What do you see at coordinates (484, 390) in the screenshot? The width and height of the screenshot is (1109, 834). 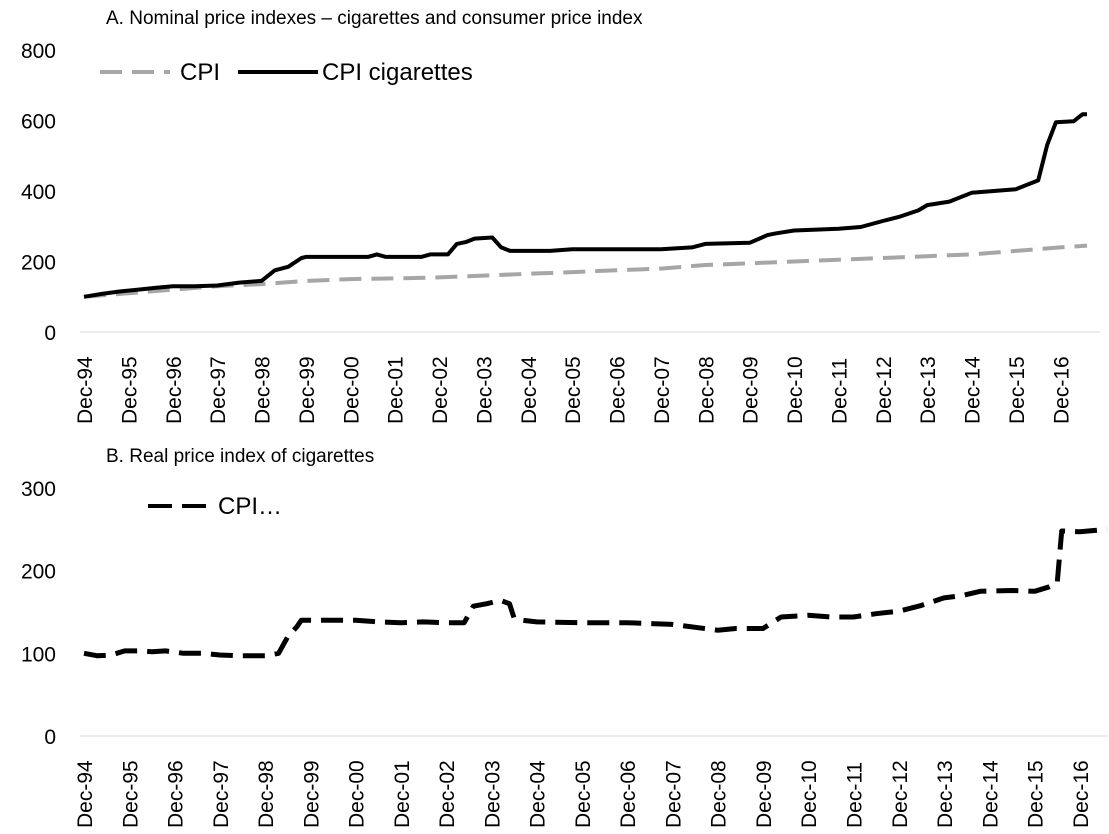 I see `panel-a-x-tick-label: Dec-03` at bounding box center [484, 390].